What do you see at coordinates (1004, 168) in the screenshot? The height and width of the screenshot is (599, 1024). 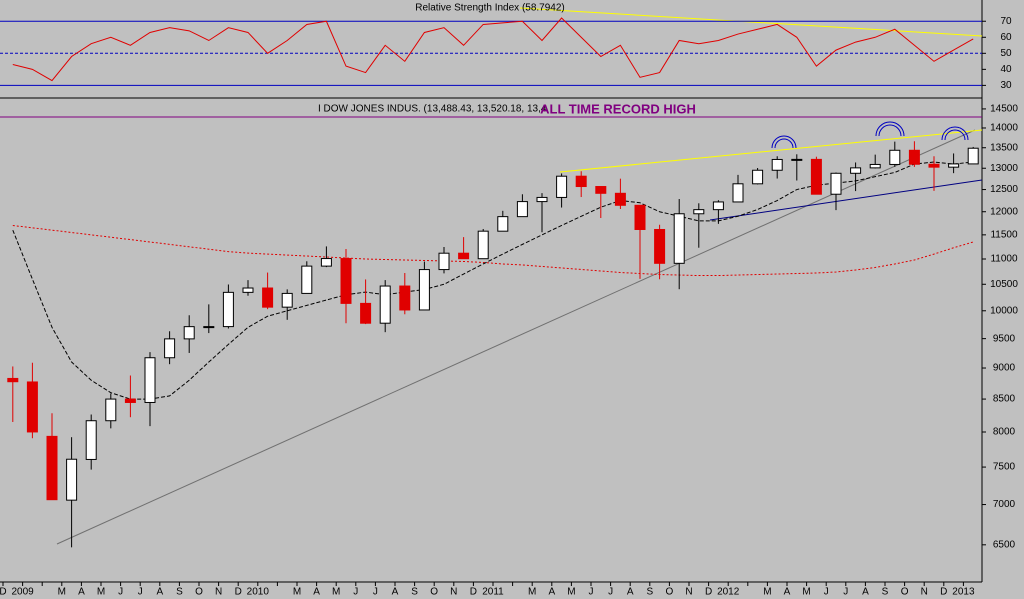 I see `y-tick-label: 13000` at bounding box center [1004, 168].